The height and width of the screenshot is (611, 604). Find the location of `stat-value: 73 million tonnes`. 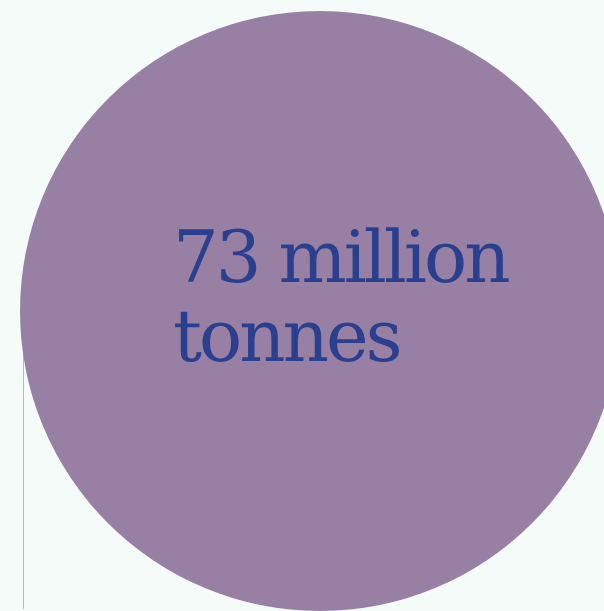

stat-value: 73 million tonnes is located at coordinates (342, 296).